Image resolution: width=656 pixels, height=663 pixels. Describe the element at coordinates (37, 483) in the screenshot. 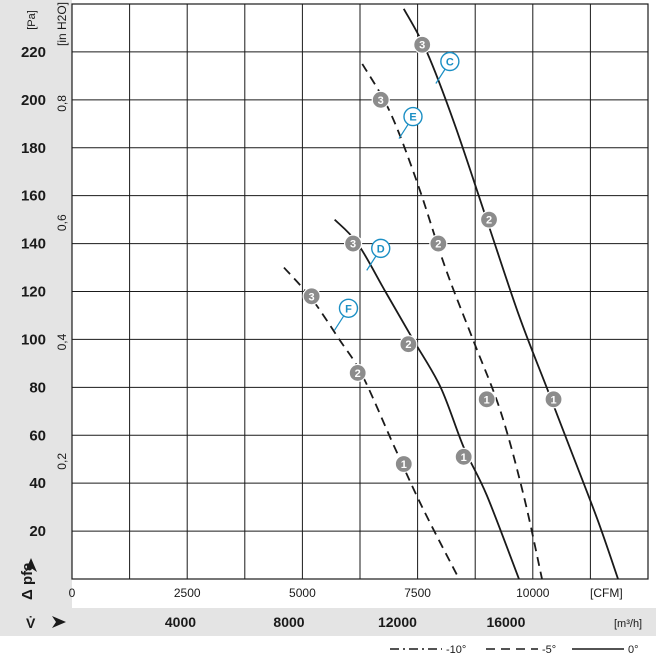

I see `y-tick-label: 40` at that location.